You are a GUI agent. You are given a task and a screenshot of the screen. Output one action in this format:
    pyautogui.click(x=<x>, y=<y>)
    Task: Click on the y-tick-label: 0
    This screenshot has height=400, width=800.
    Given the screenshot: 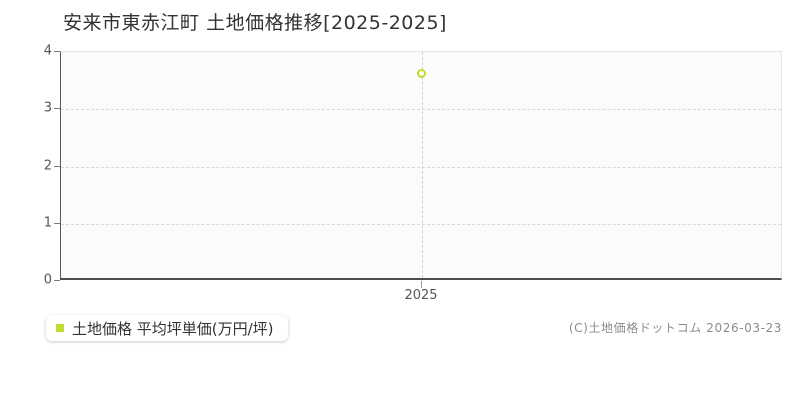 What is the action you would take?
    pyautogui.click(x=47, y=280)
    